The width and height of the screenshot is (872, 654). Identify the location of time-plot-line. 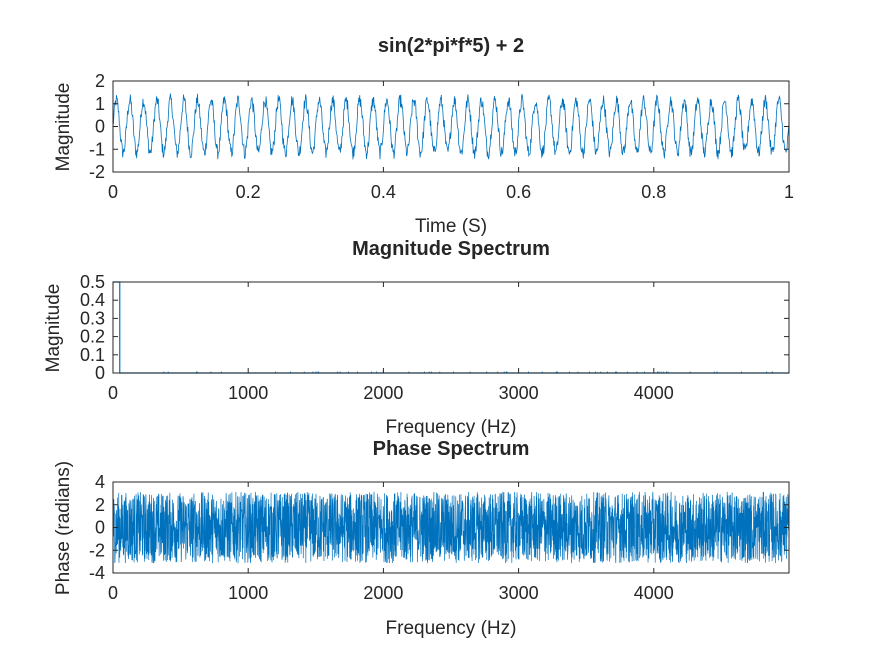
(451, 126).